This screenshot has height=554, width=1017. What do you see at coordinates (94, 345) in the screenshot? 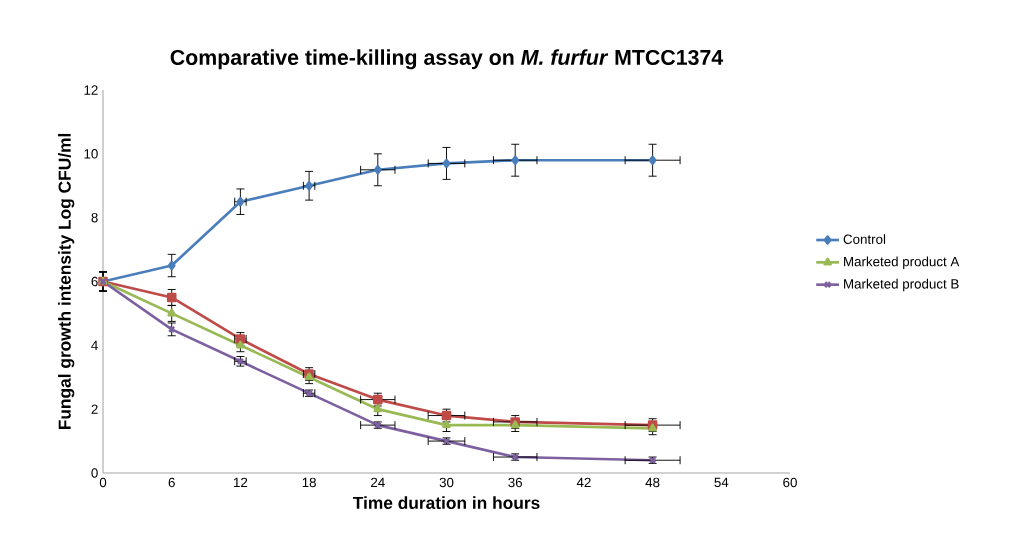
I see `y-tick-label: 4` at bounding box center [94, 345].